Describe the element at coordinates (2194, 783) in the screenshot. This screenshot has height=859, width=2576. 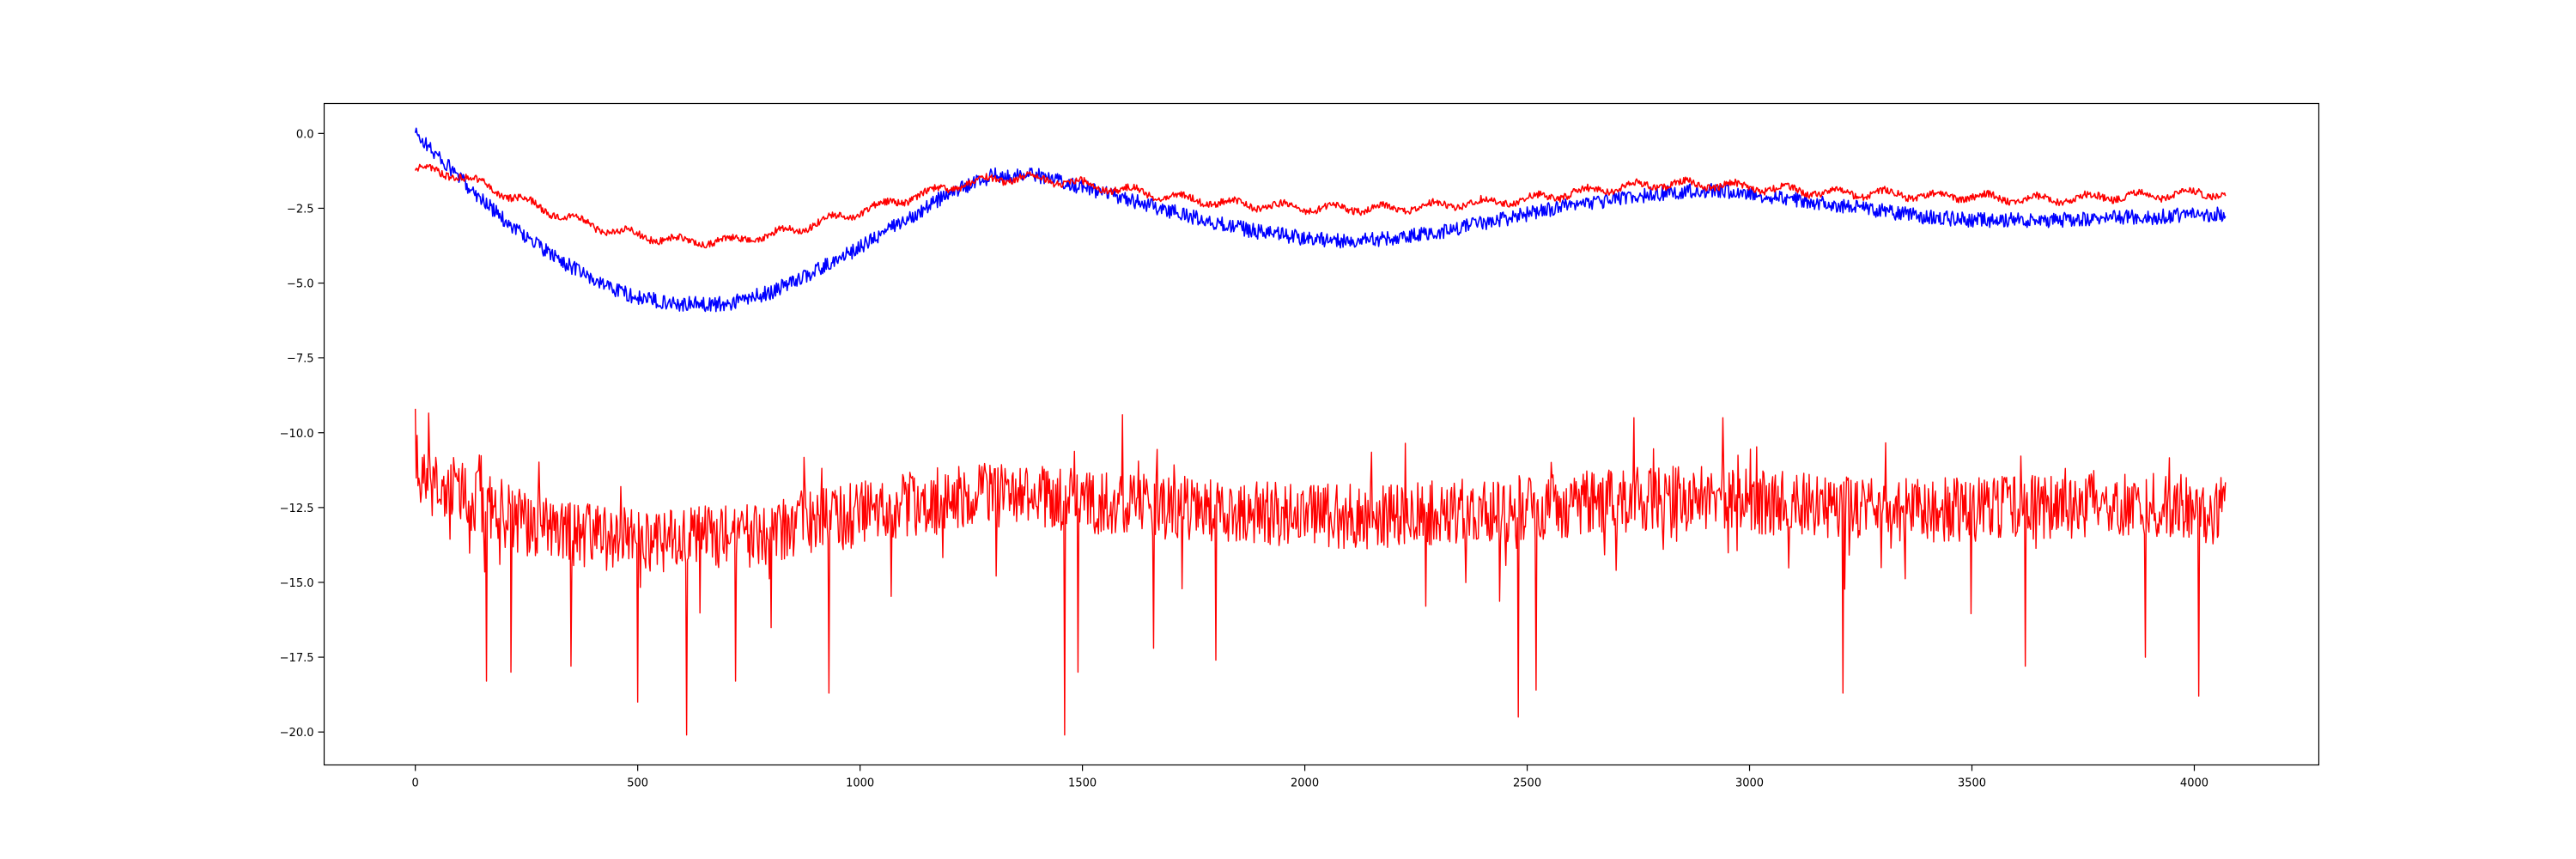
I see `x-tick-label: 4000` at that location.